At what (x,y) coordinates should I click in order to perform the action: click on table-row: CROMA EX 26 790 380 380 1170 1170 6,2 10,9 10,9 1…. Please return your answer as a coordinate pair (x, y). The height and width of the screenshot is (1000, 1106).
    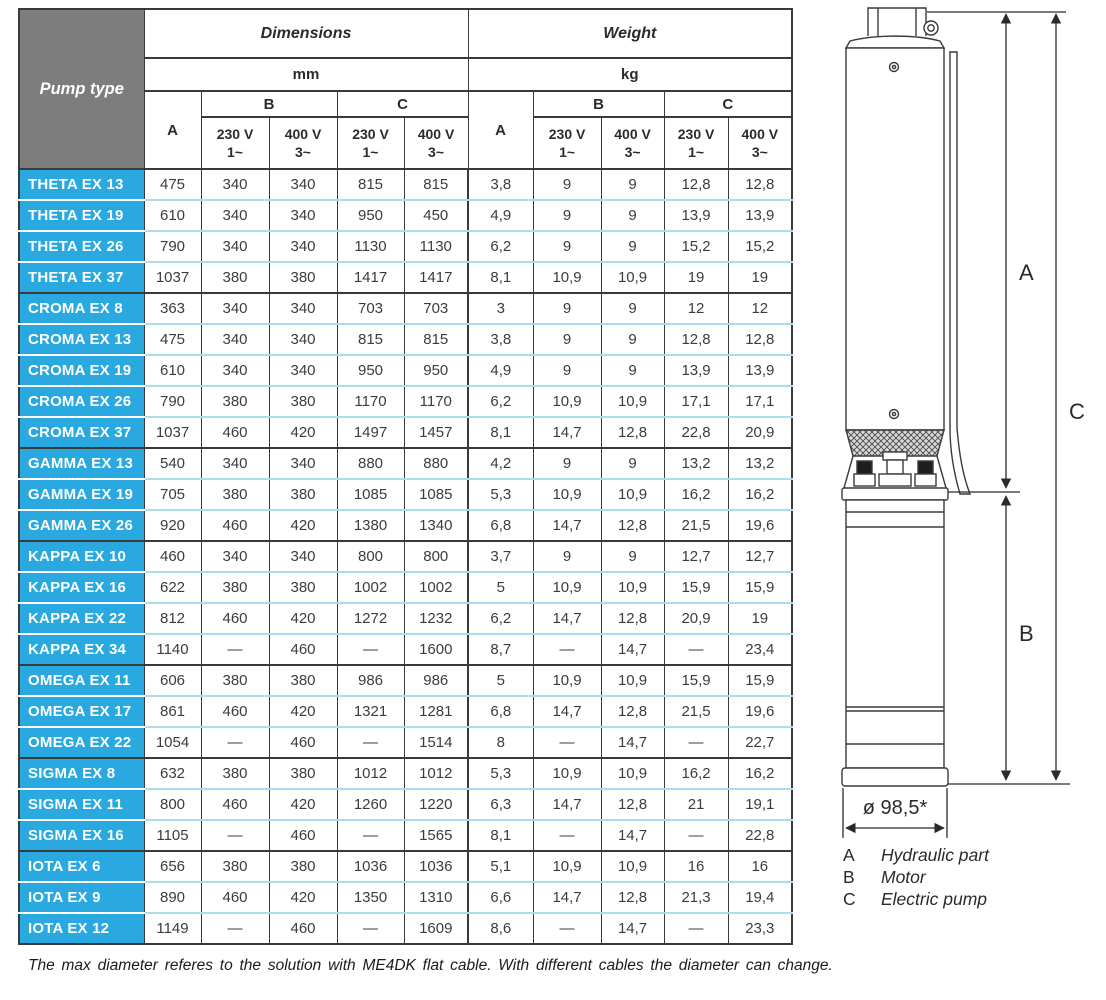
    Looking at the image, I should click on (406, 401).